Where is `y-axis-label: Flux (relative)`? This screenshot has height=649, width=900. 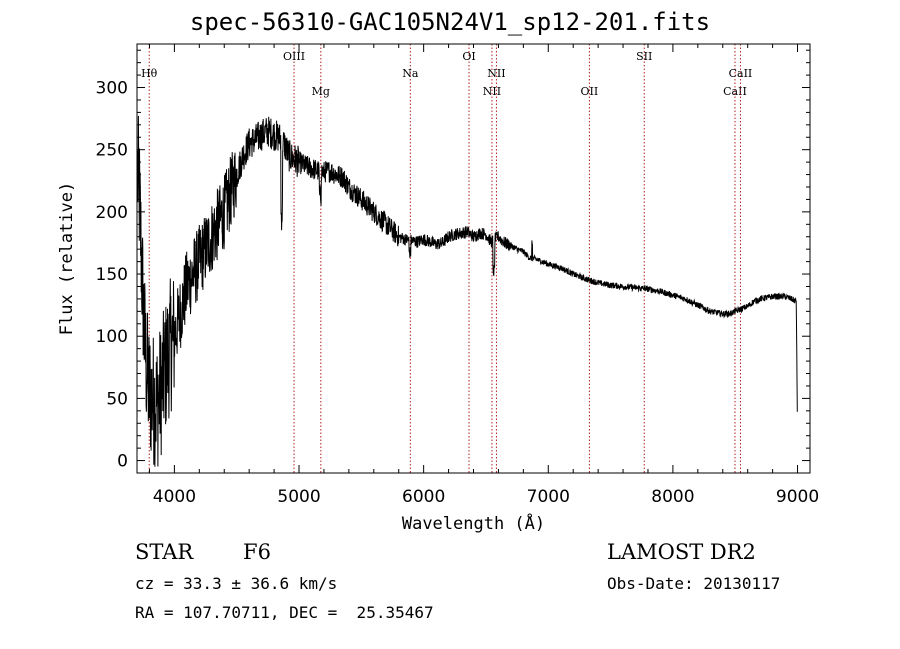
y-axis-label: Flux (relative) is located at coordinates (67, 259).